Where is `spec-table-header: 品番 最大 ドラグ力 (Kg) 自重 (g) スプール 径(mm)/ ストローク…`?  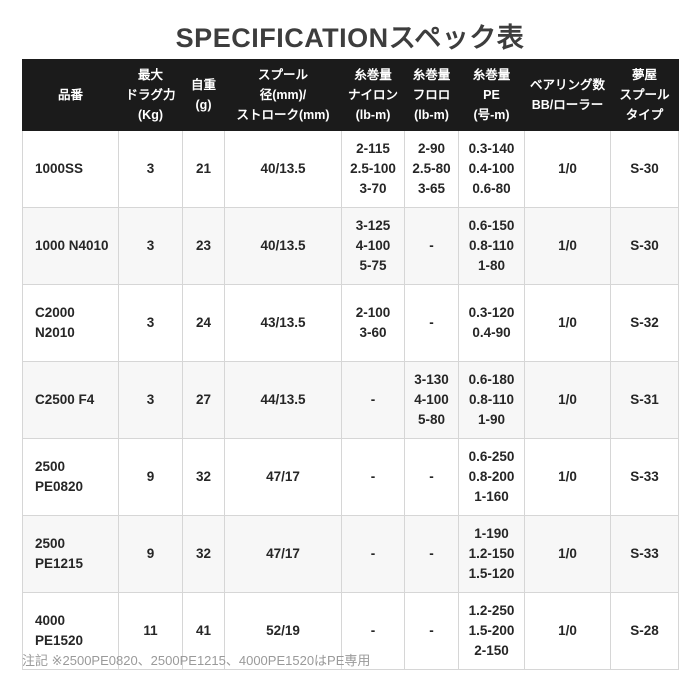
spec-table-header: 品番 最大 ドラグ力 (Kg) 自重 (g) スプール 径(mm)/ ストローク… is located at coordinates (350, 95).